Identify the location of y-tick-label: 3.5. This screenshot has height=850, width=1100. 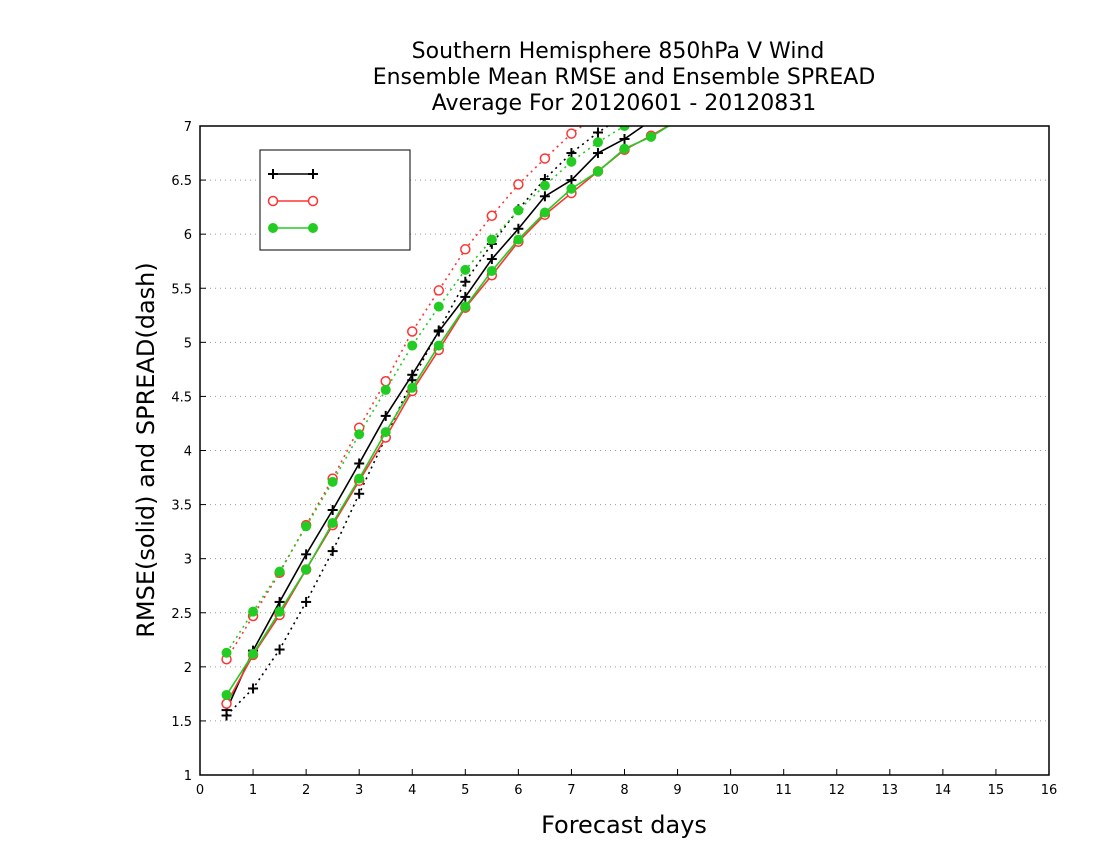
(181, 506).